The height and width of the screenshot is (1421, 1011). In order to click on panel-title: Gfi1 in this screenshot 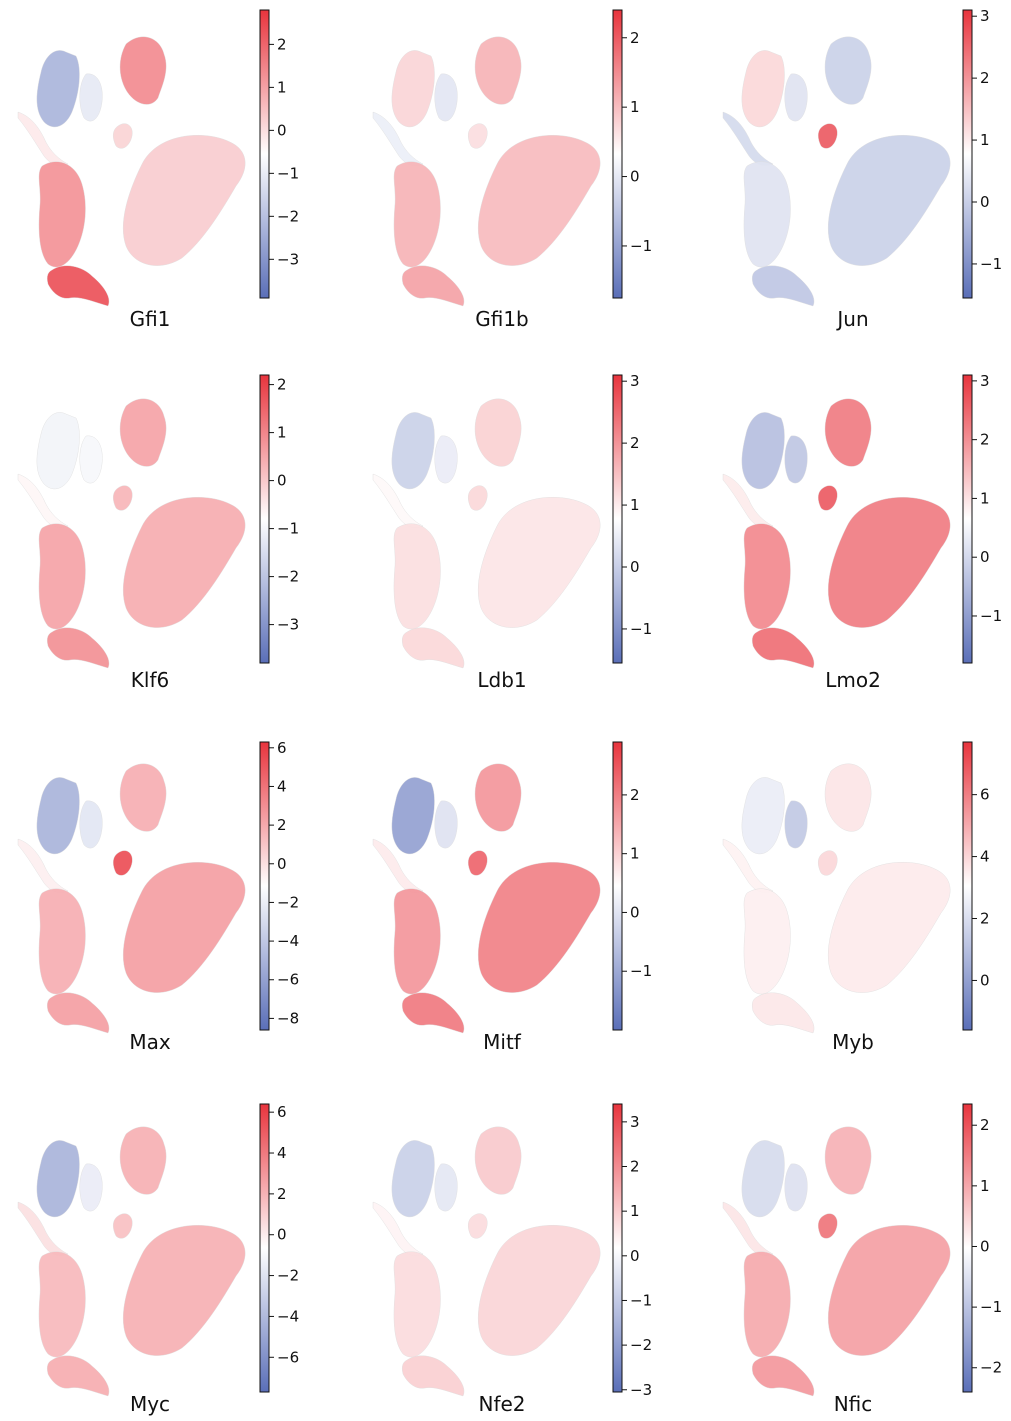, I will do `click(150, 319)`.